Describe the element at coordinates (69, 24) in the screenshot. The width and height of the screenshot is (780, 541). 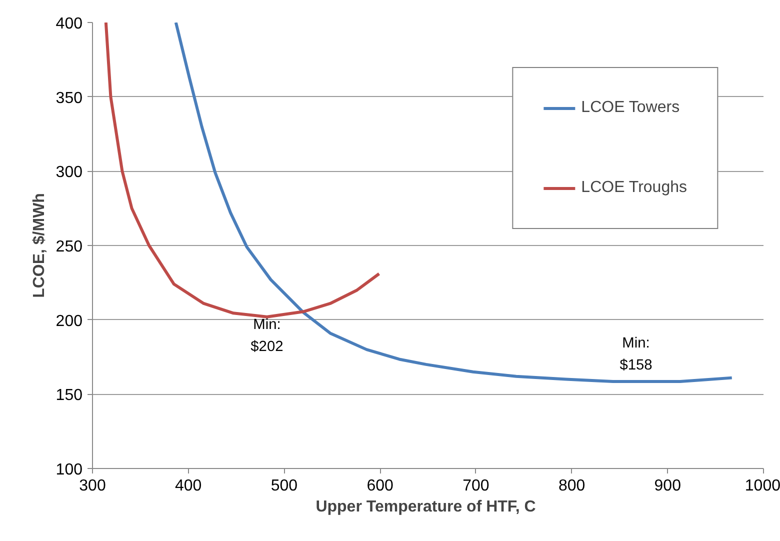
I see `y-tick-label: 400` at that location.